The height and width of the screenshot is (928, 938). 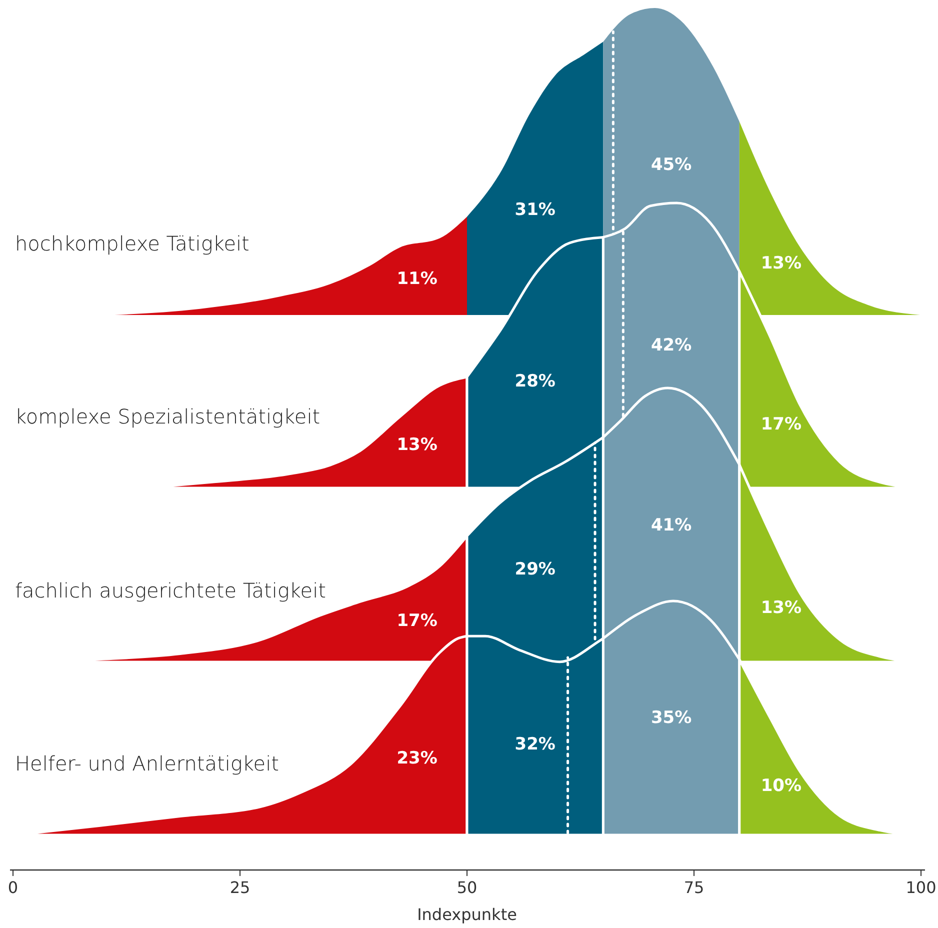 What do you see at coordinates (467, 887) in the screenshot?
I see `x-tick-label: 50` at bounding box center [467, 887].